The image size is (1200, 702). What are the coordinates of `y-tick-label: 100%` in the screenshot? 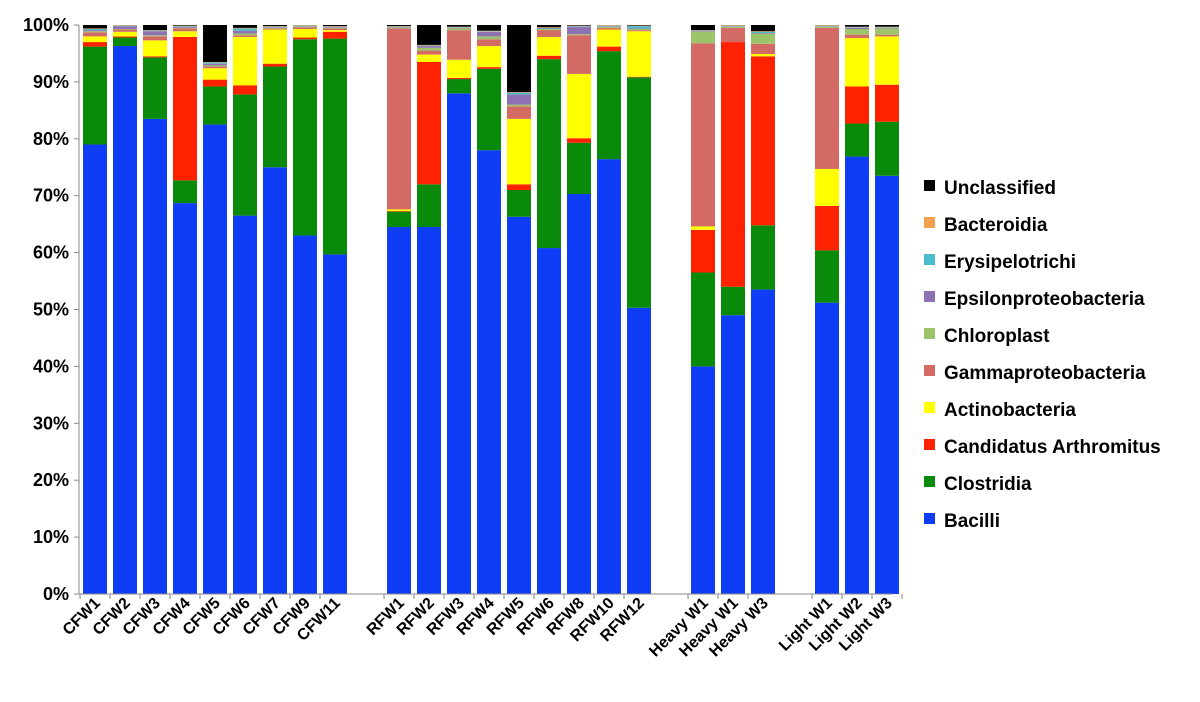 It's located at (46, 25).